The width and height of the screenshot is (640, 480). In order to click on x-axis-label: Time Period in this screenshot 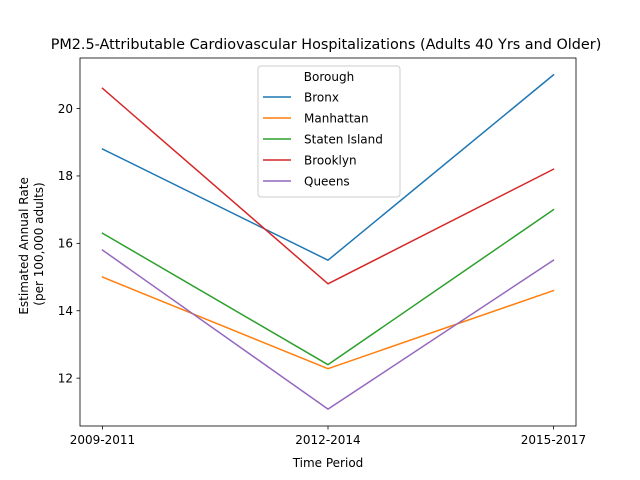, I will do `click(328, 463)`.